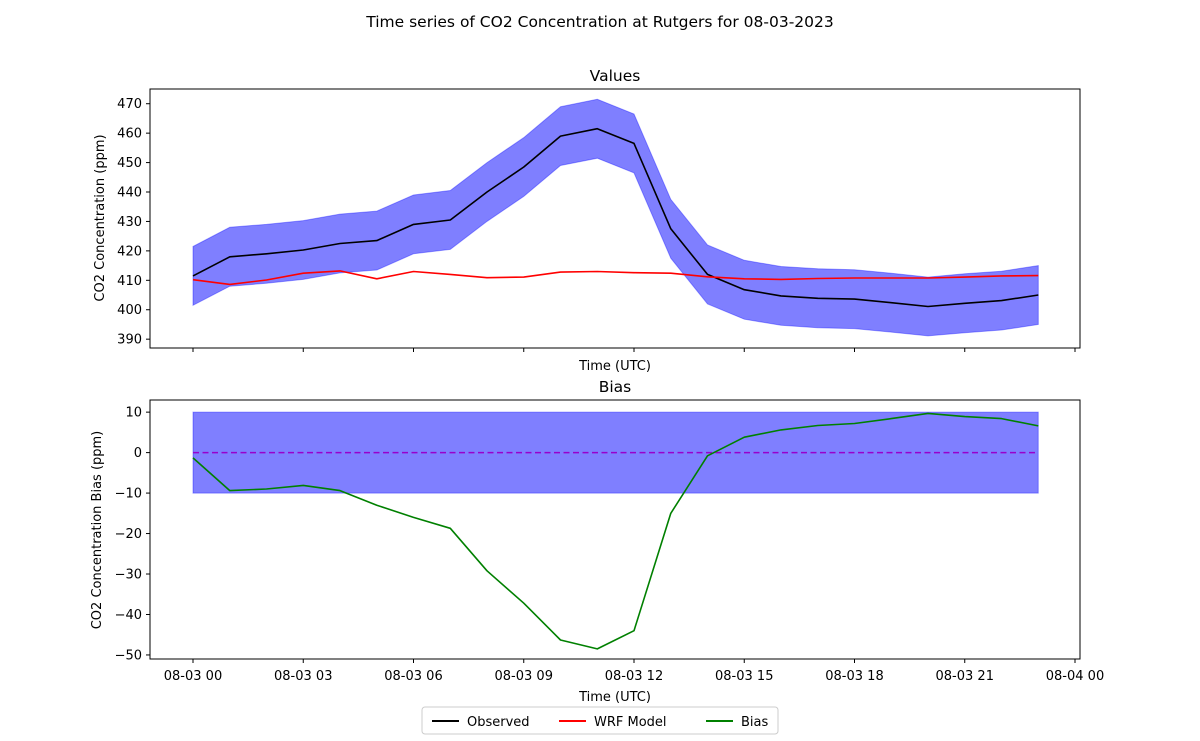 This screenshot has height=741, width=1200. I want to click on bias-y-tick-label: −30, so click(128, 575).